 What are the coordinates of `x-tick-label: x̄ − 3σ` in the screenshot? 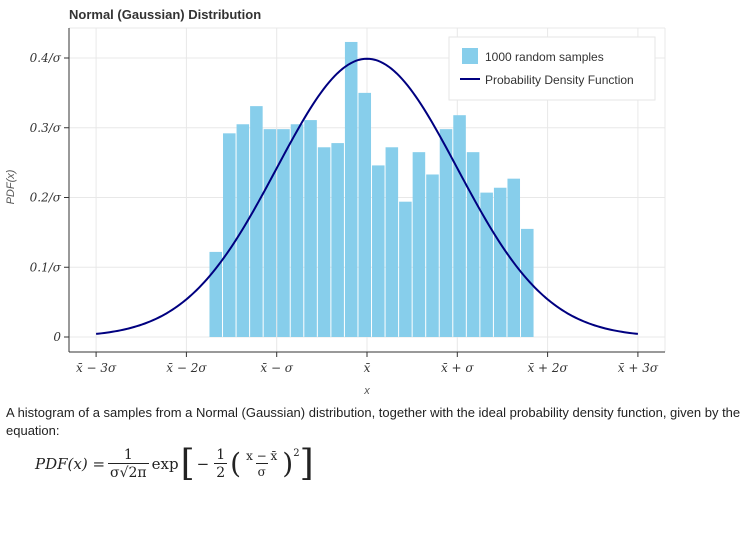 It's located at (96, 368).